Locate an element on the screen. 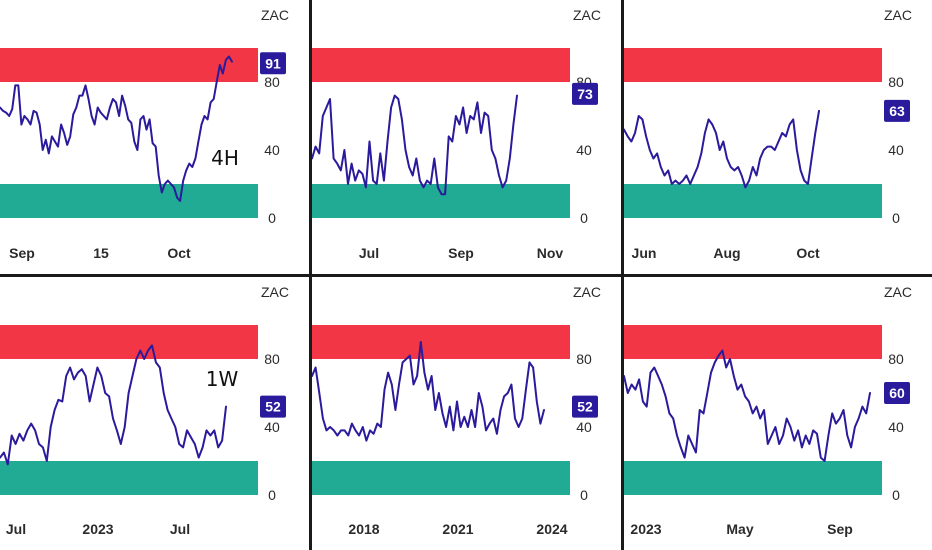  x-tick-label: Nov is located at coordinates (550, 253).